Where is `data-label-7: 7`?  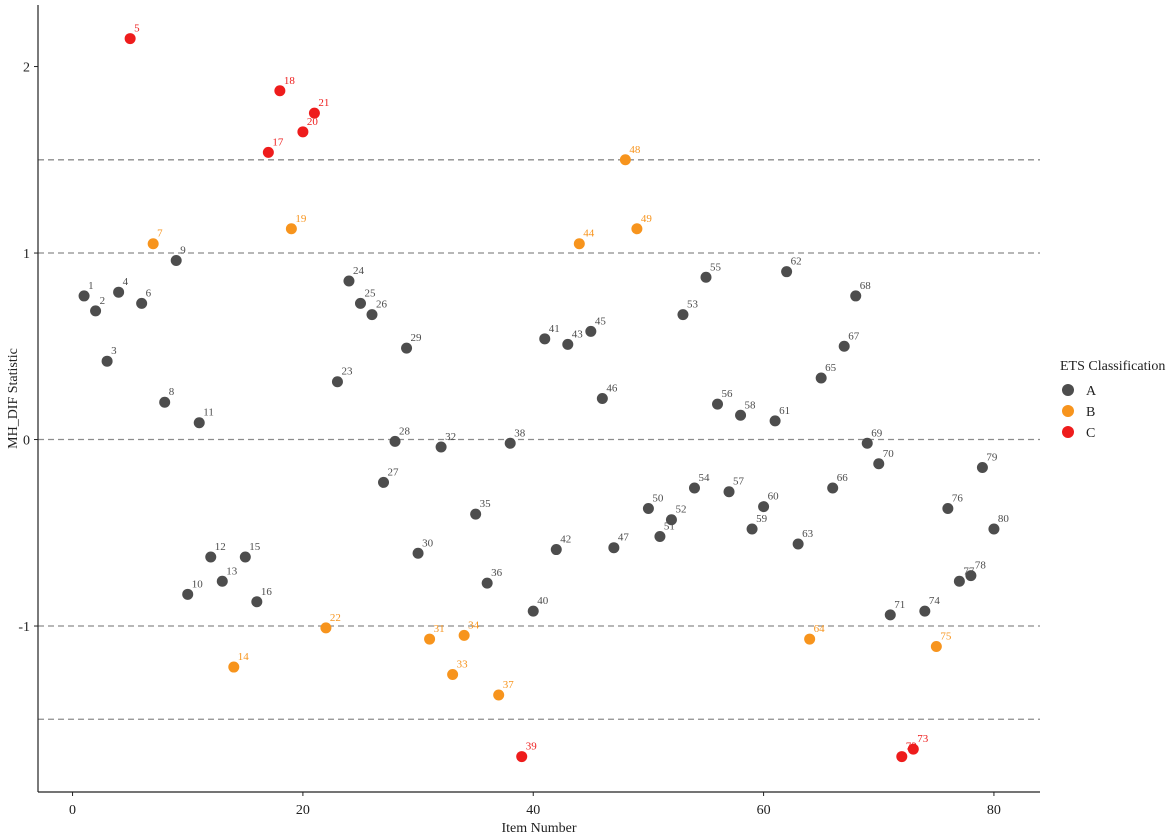 data-label-7: 7 is located at coordinates (160, 234).